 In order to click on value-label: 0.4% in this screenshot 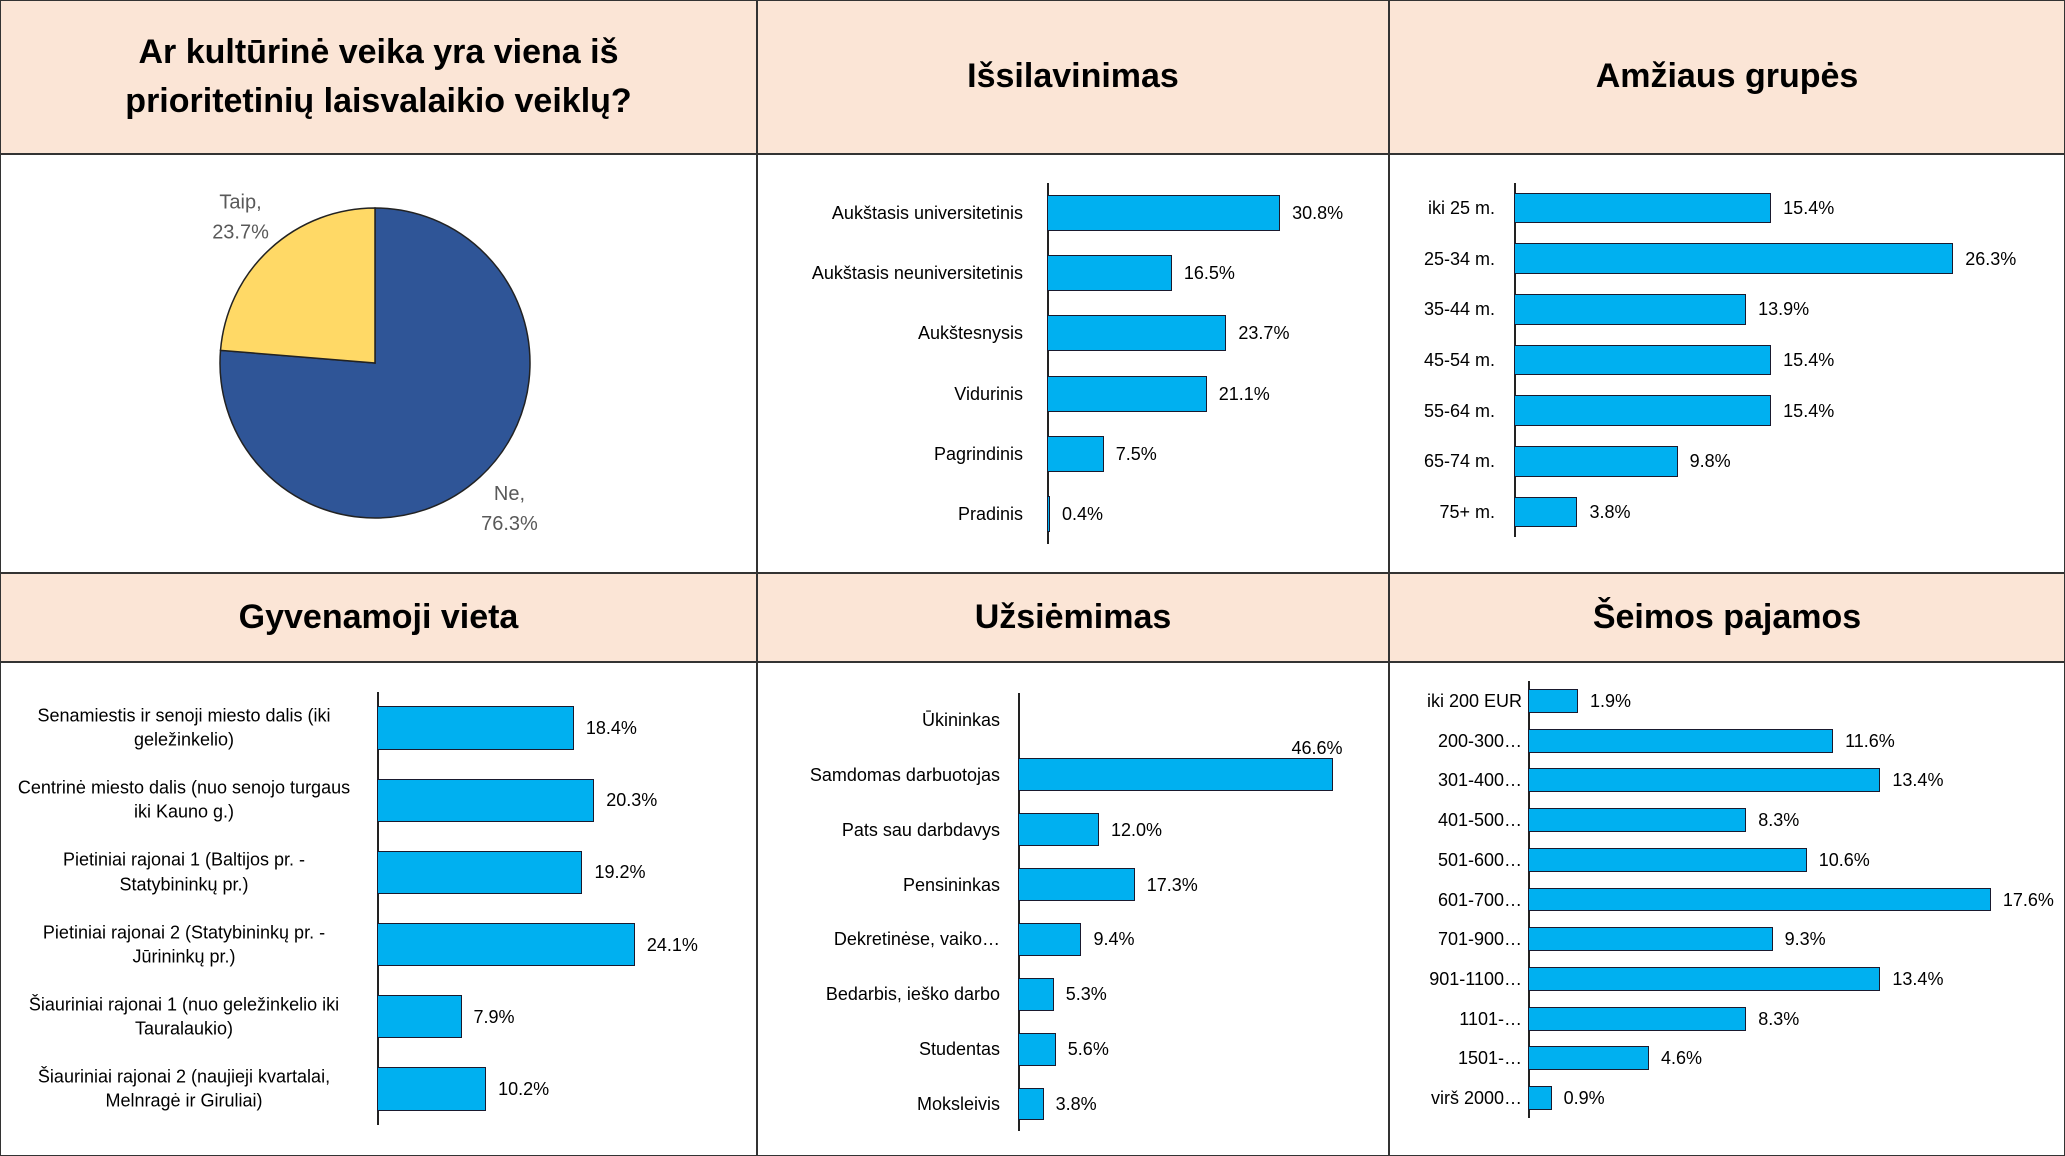, I will do `click(1083, 513)`.